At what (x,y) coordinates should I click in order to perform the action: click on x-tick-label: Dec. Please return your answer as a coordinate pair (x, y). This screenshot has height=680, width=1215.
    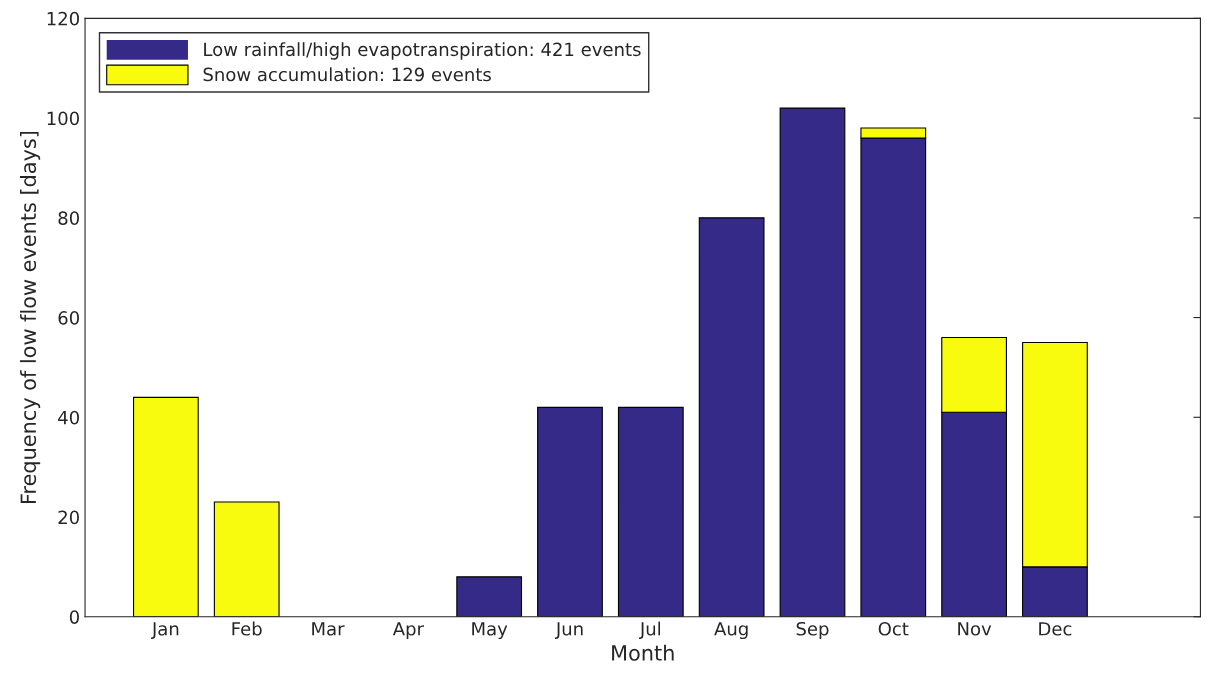
    Looking at the image, I should click on (1055, 629).